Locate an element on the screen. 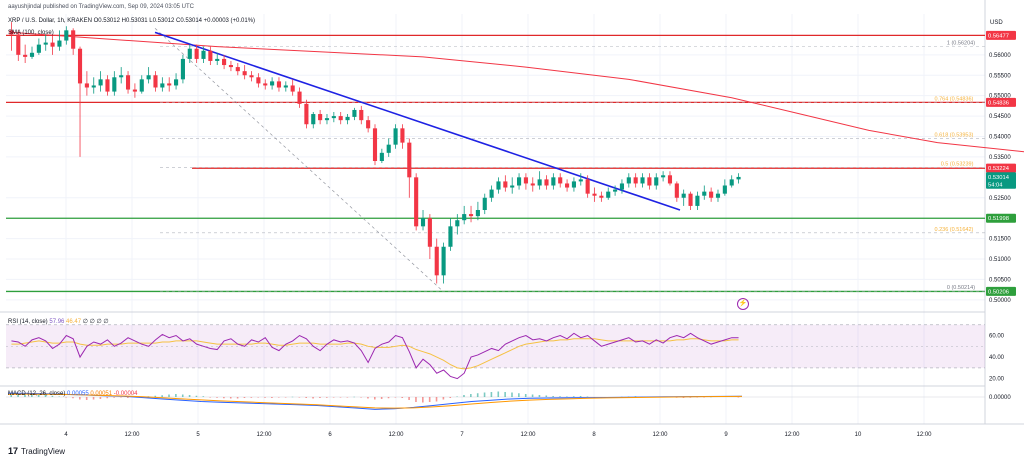 This screenshot has height=461, width=1024. time-axis-label: 4 is located at coordinates (66, 435).